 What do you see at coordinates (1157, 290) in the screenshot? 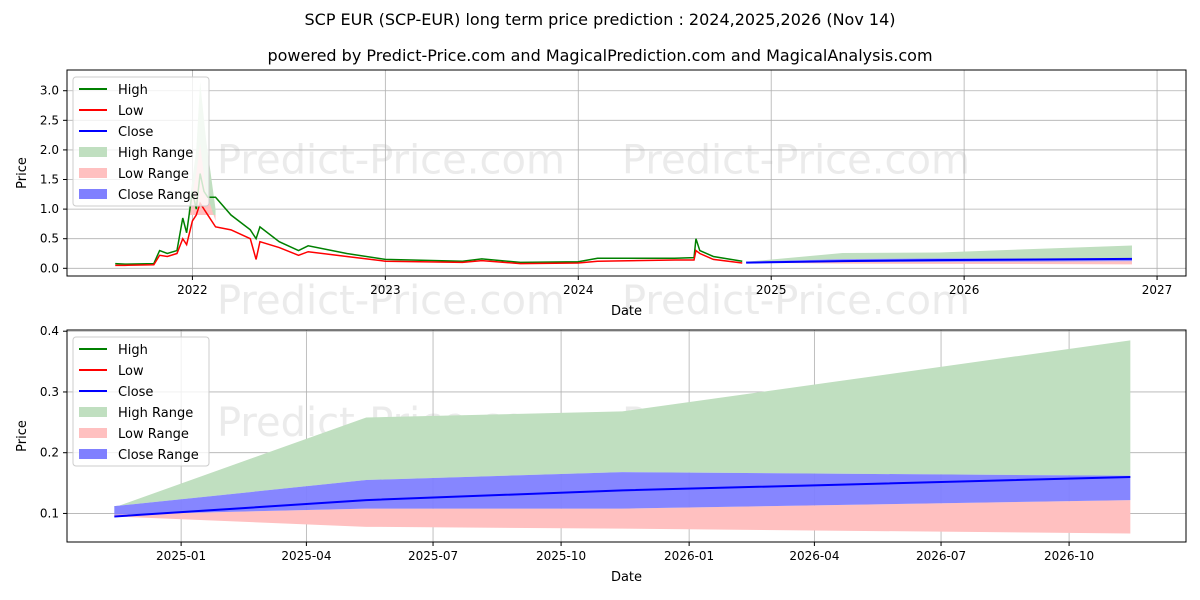
I see `x-tick-label: 2027` at bounding box center [1157, 290].